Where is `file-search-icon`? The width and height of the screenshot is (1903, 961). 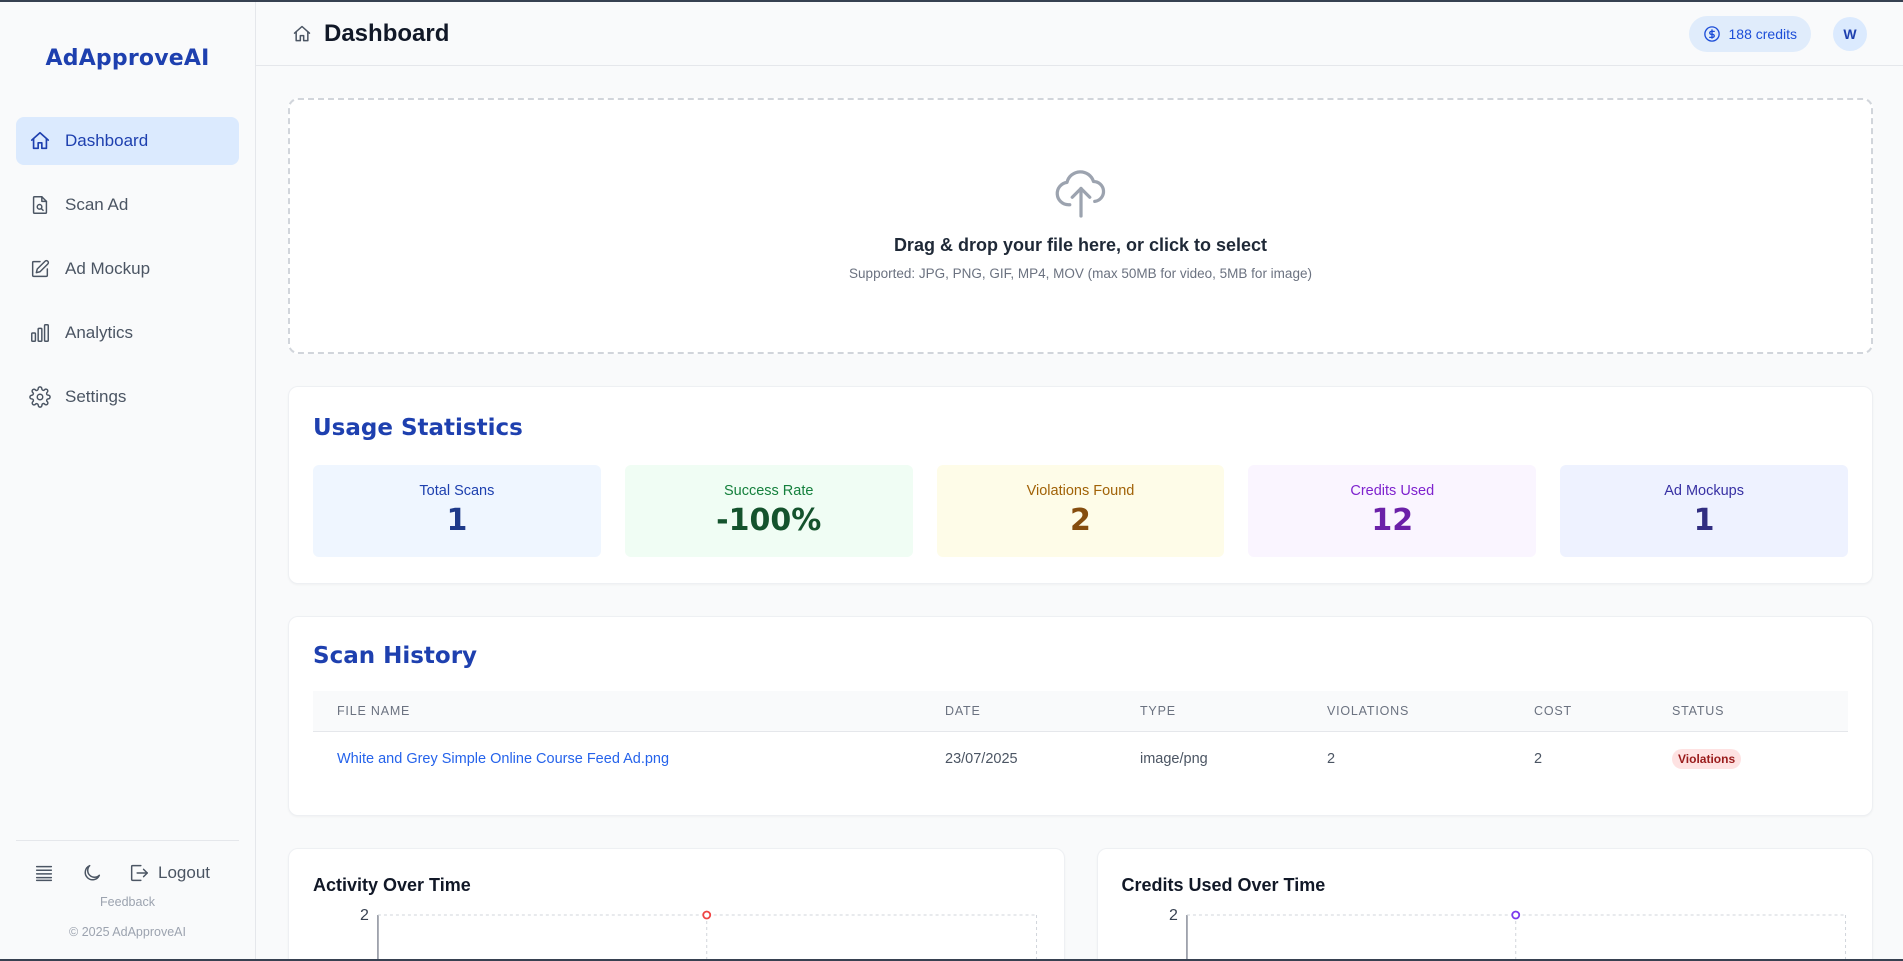 file-search-icon is located at coordinates (40, 205).